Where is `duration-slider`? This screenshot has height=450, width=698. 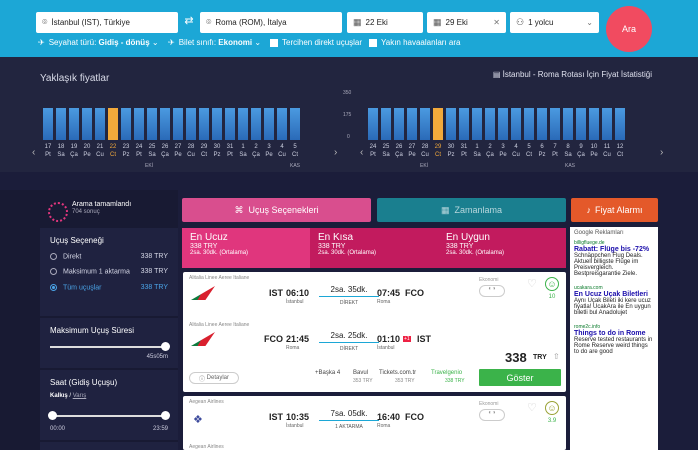 duration-slider is located at coordinates (108, 347).